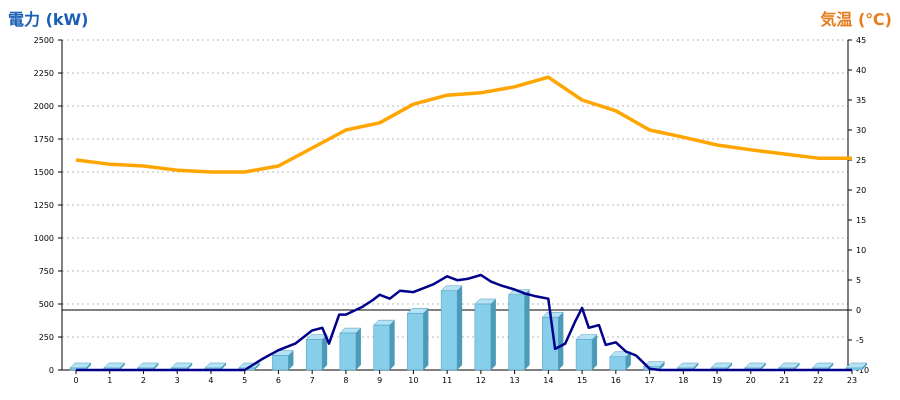 The image size is (900, 400). What do you see at coordinates (858, 310) in the screenshot?
I see `right-tick-label: 0` at bounding box center [858, 310].